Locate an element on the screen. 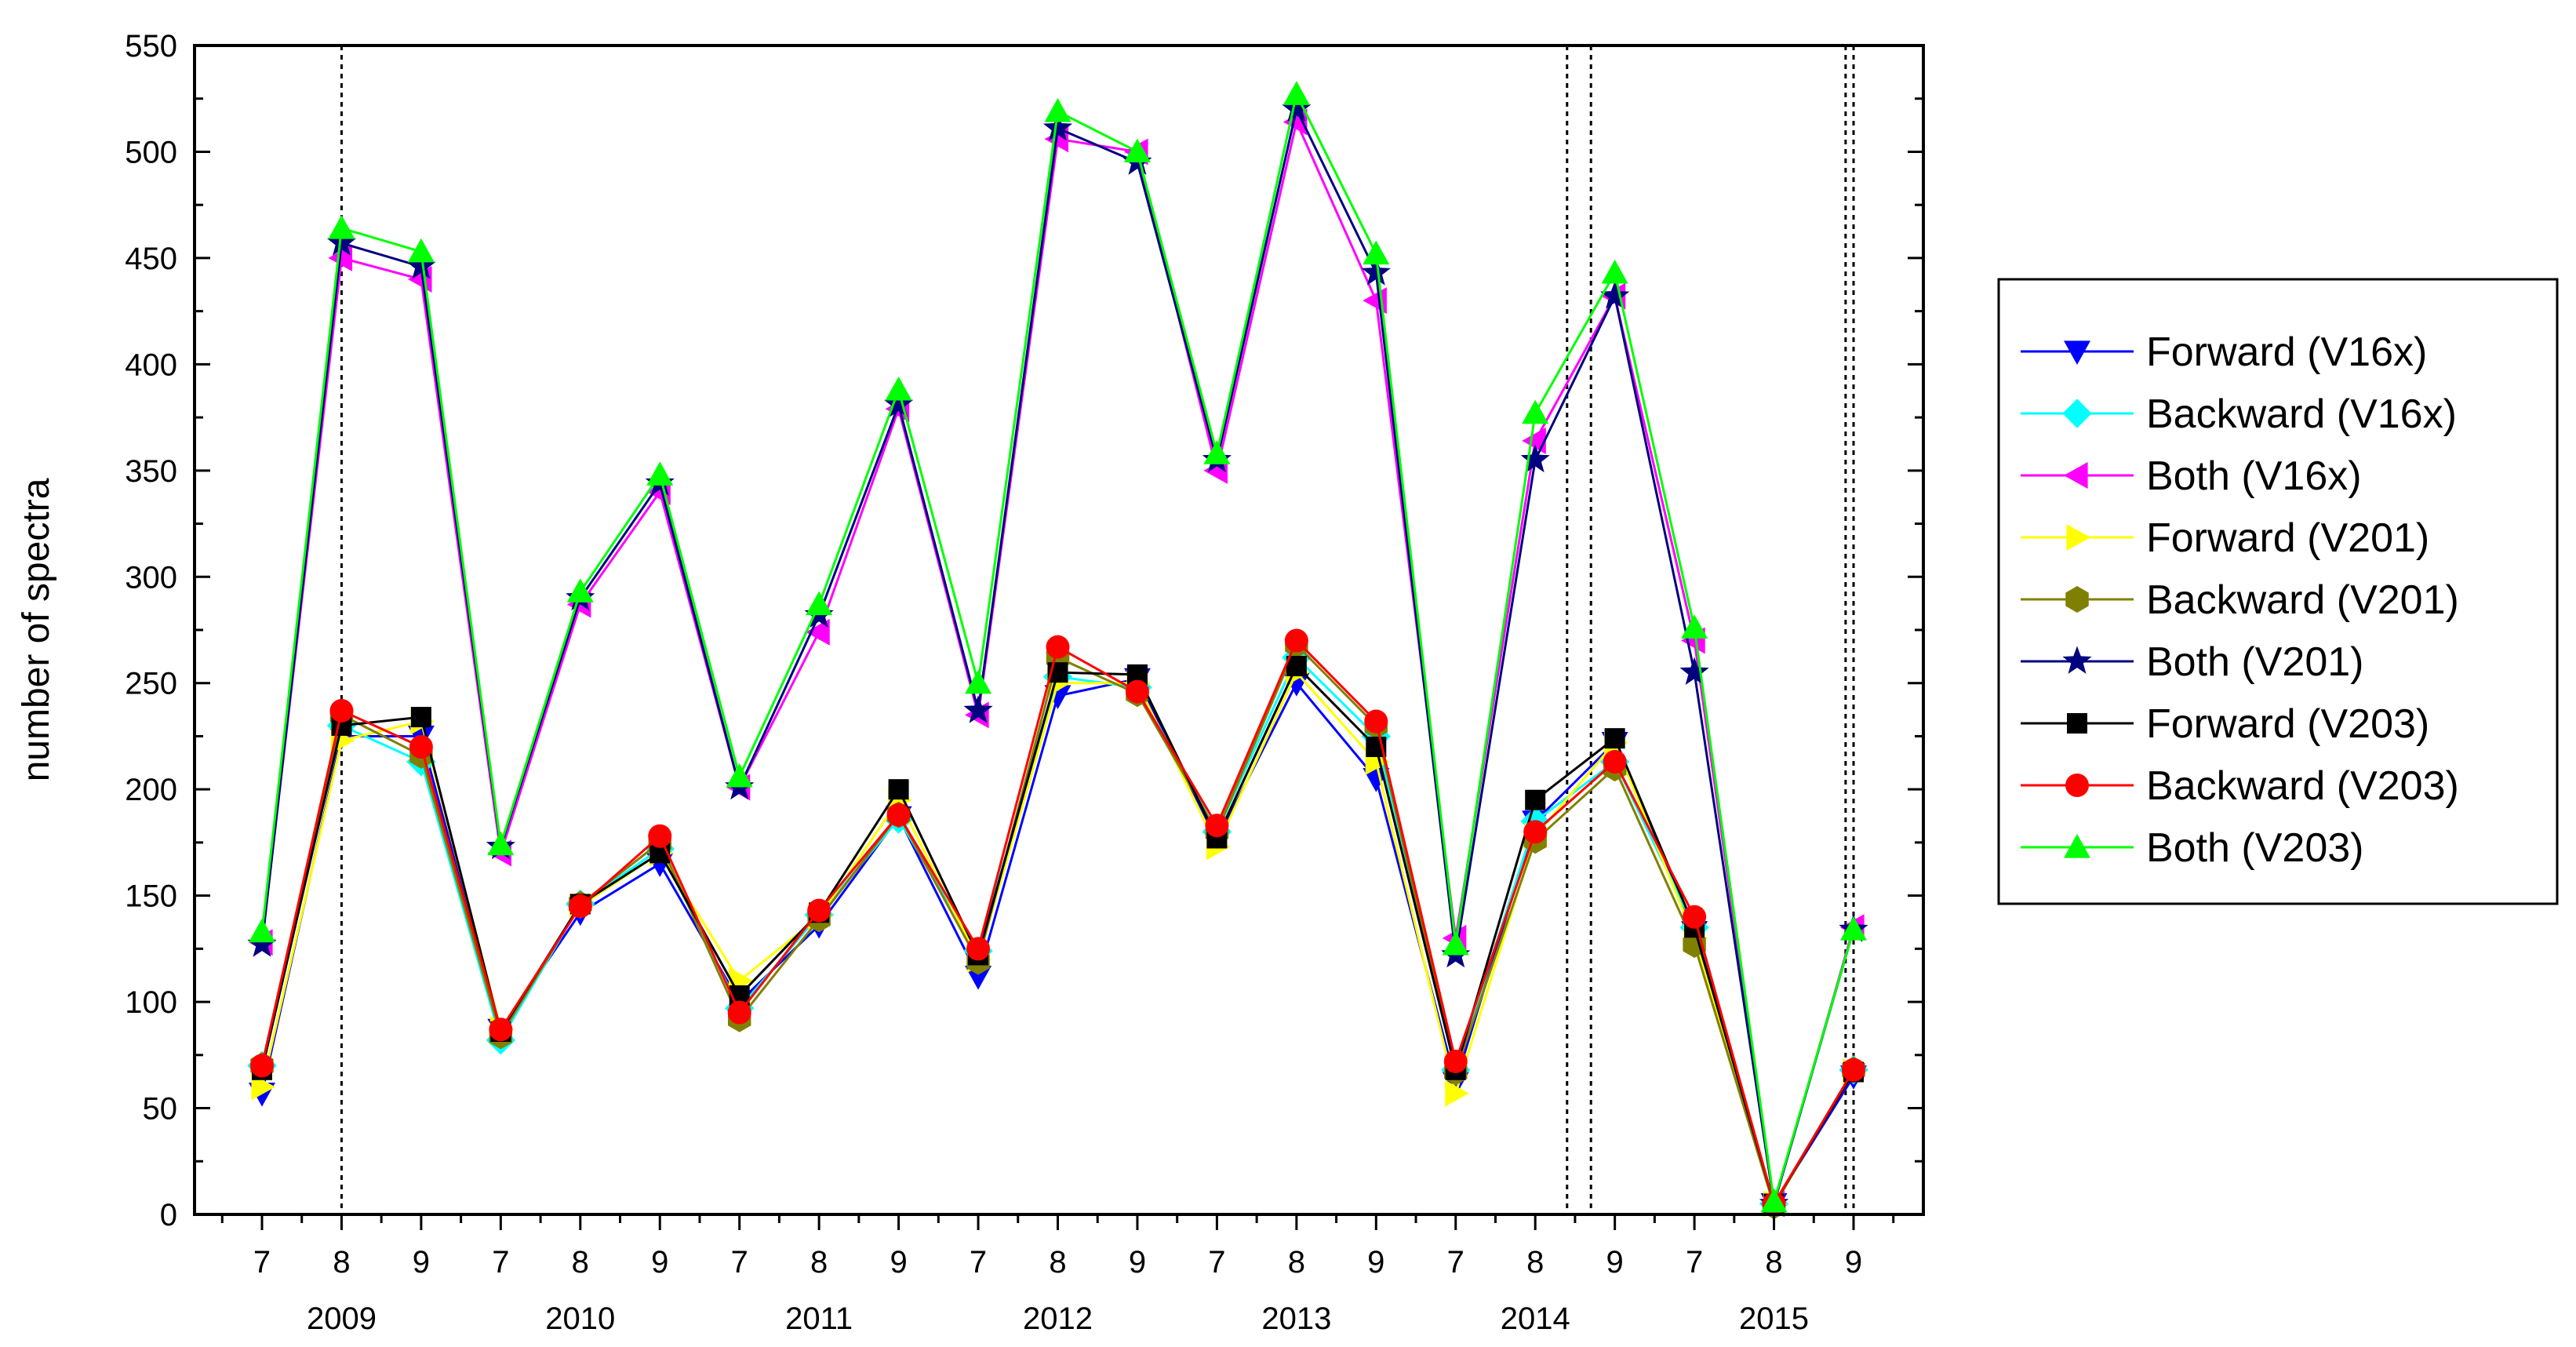 The width and height of the screenshot is (2576, 1347). legend-label: Both (V16x) is located at coordinates (2254, 476).